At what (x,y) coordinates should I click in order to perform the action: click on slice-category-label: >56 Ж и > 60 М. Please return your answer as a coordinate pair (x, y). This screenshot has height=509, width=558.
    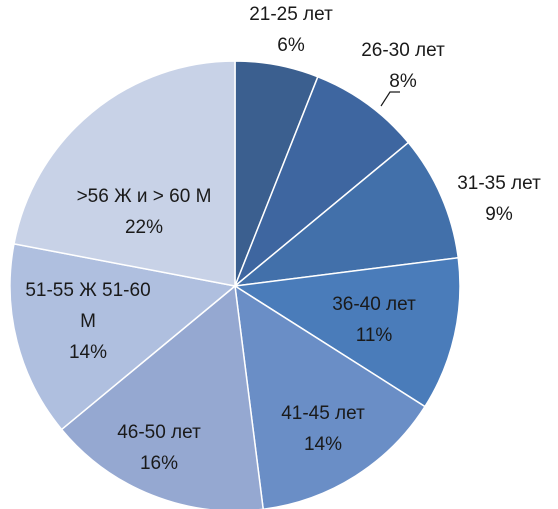
    Looking at the image, I should click on (144, 196).